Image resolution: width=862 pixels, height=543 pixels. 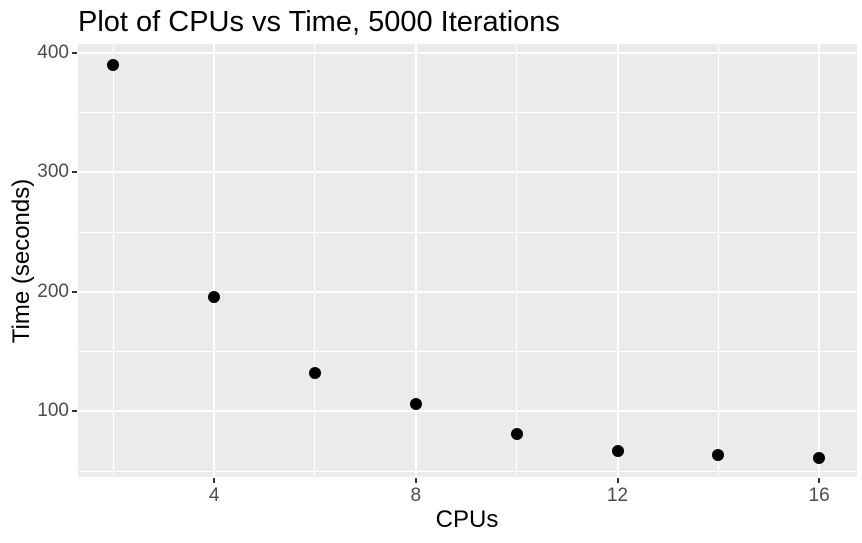 What do you see at coordinates (467, 519) in the screenshot?
I see `x-axis-title: CPUs` at bounding box center [467, 519].